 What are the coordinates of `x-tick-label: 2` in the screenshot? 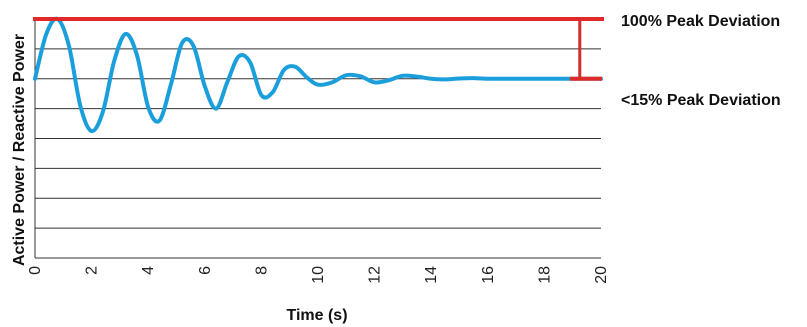 It's located at (92, 270).